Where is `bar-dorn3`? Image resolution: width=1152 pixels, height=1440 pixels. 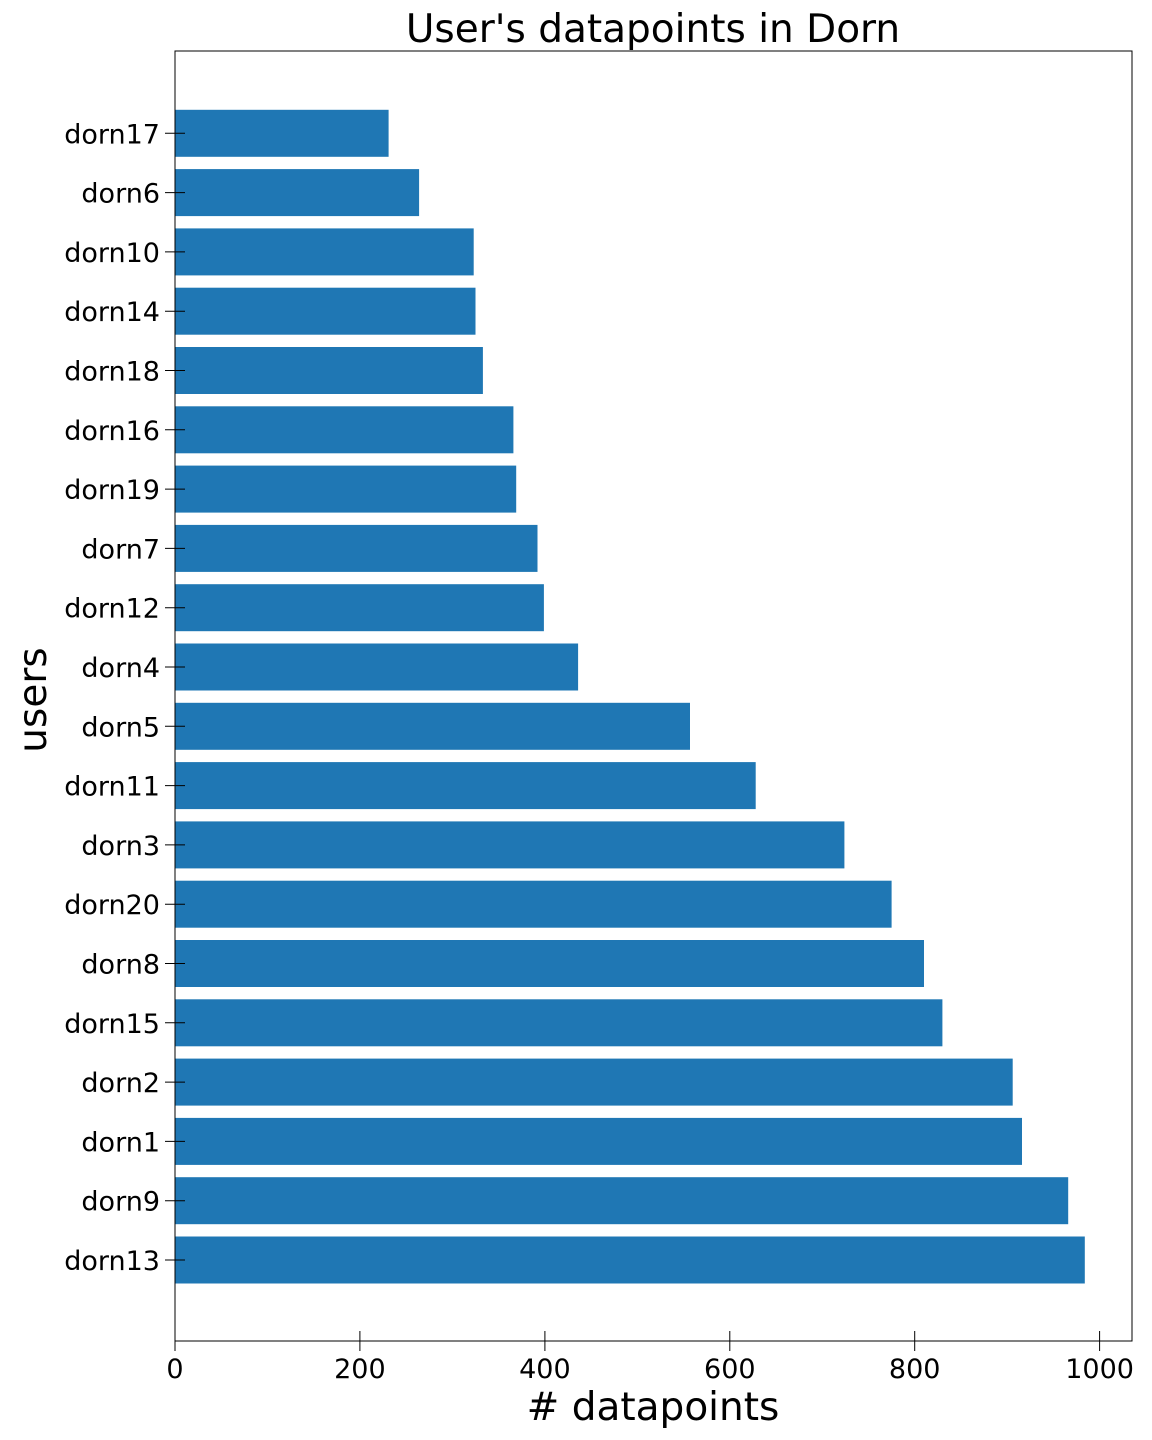
bar-dorn3 is located at coordinates (510, 845).